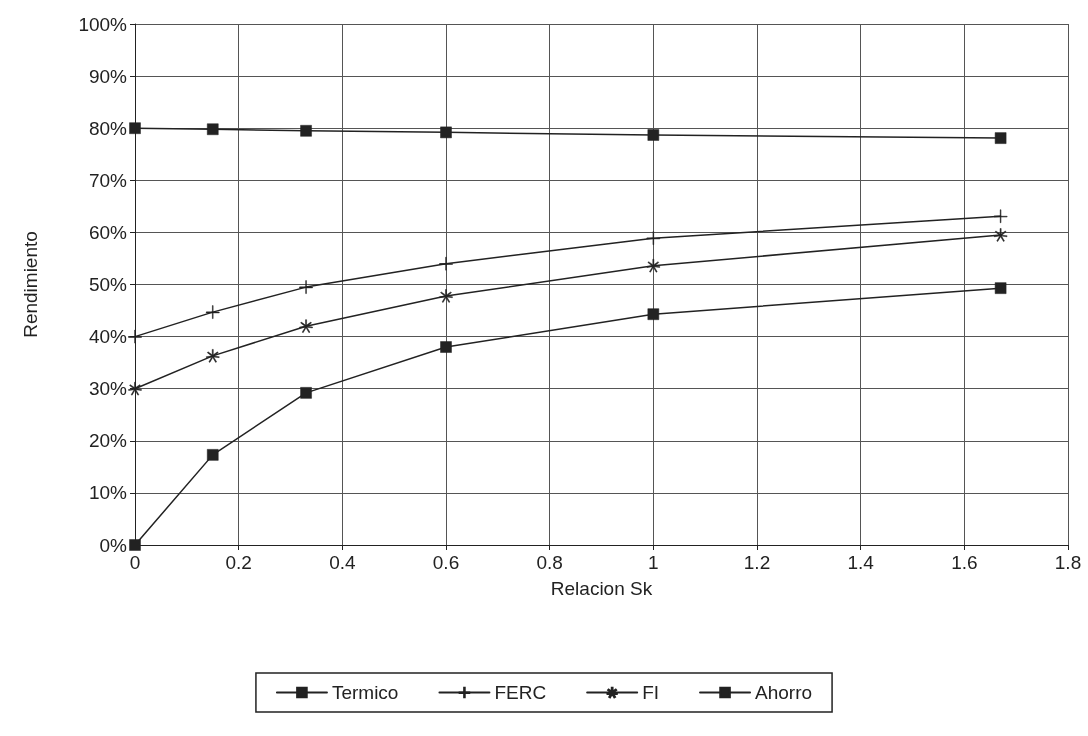  I want to click on x-tick-label: 0.6, so click(446, 562).